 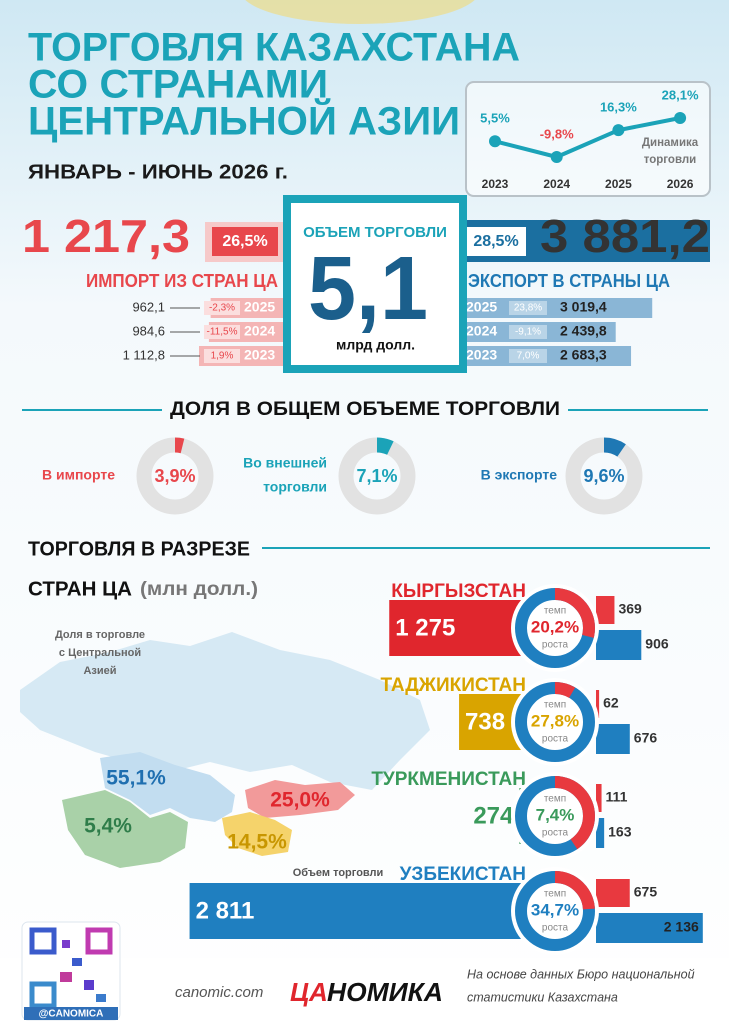 What do you see at coordinates (144, 354) in the screenshot?
I see `import-history-total: 1 112,8` at bounding box center [144, 354].